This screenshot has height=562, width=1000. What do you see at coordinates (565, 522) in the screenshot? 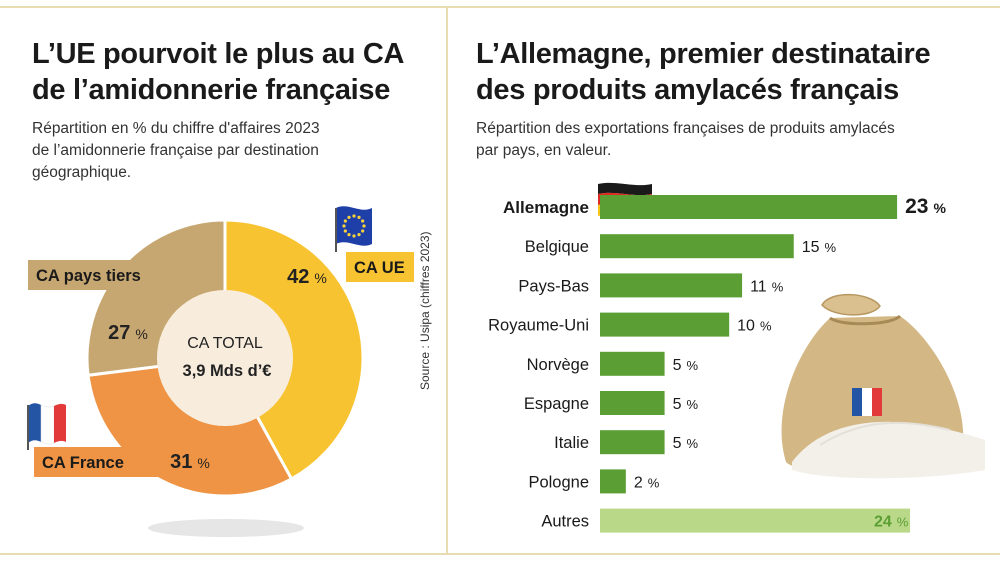
I see `category-label-autres: Autres` at bounding box center [565, 522].